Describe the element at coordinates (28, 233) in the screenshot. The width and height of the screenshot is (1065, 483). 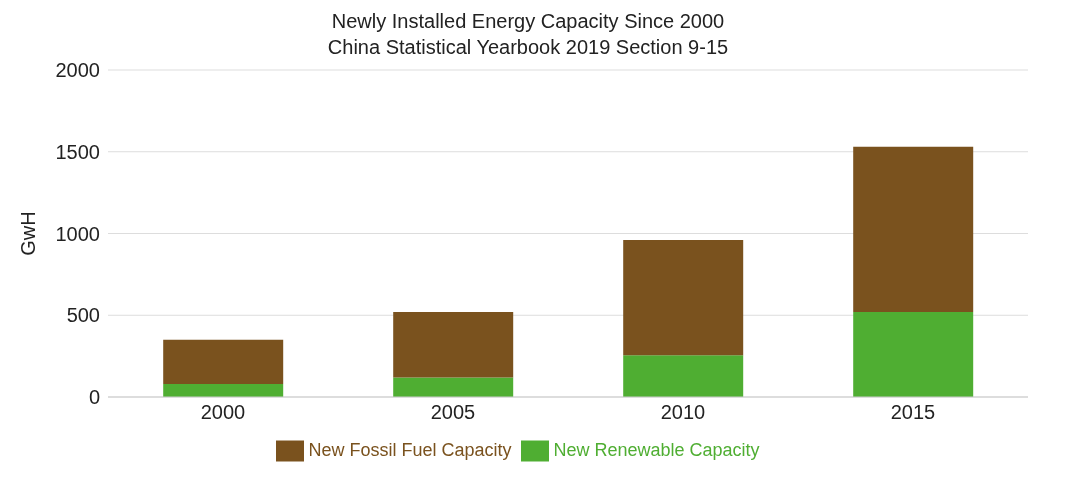
I see `y-axis-title: GwH` at that location.